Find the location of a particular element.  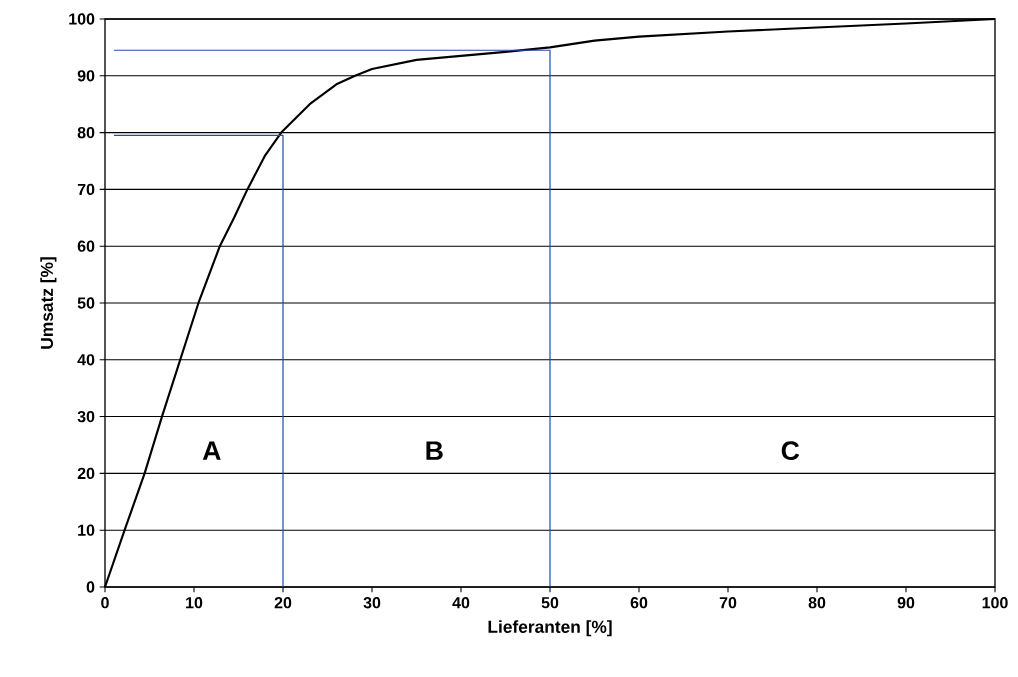

y-axis-title: Umsatz [%] is located at coordinates (48, 303).